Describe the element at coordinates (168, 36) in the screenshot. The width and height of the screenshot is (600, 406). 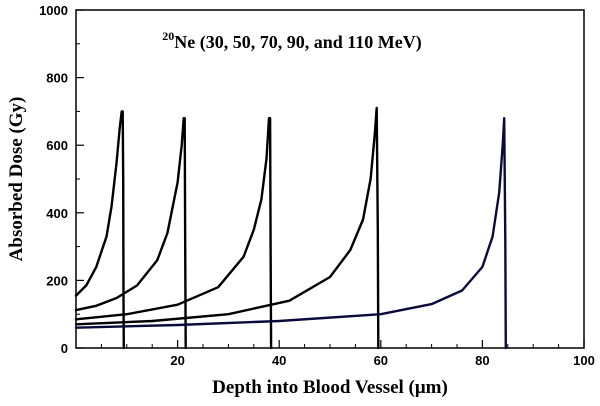
I see `chart-title-superscript: 20` at that location.